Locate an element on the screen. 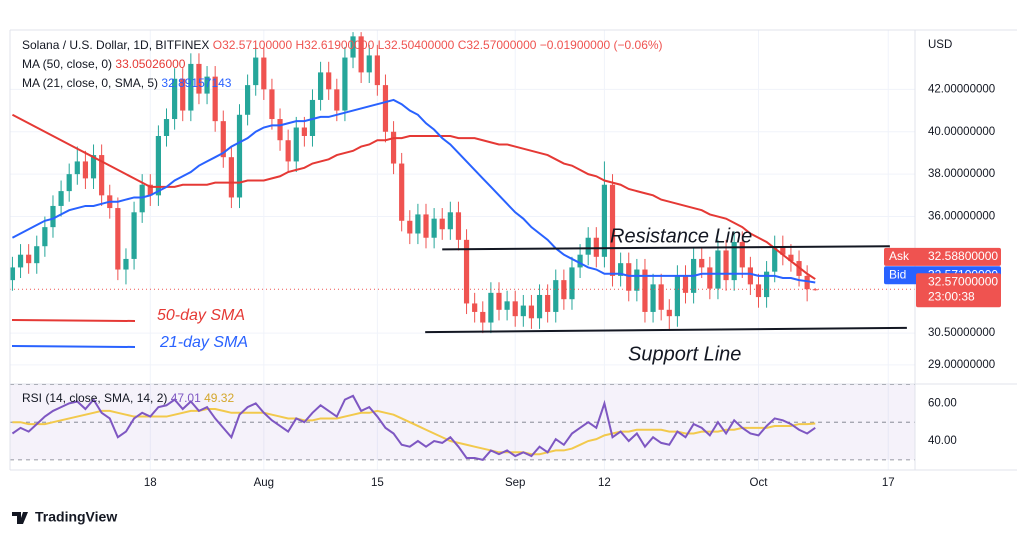 The width and height of the screenshot is (1017, 536). resistance-label: Resistance Line is located at coordinates (681, 237).